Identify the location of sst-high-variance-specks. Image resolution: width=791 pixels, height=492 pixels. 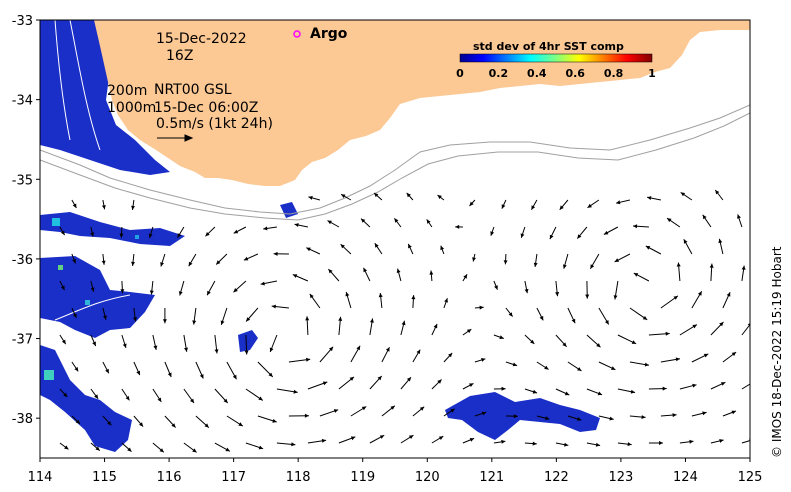
(91, 299).